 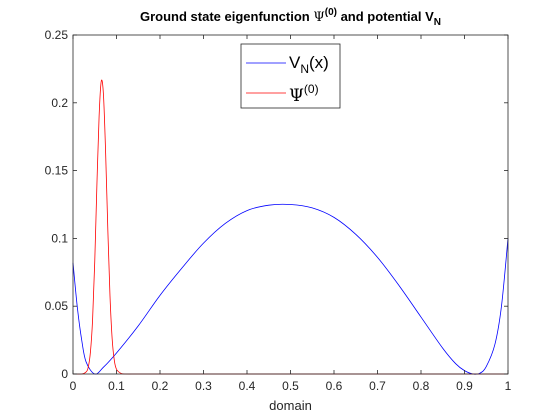 I want to click on x-tick-label: 0.2, so click(x=160, y=386).